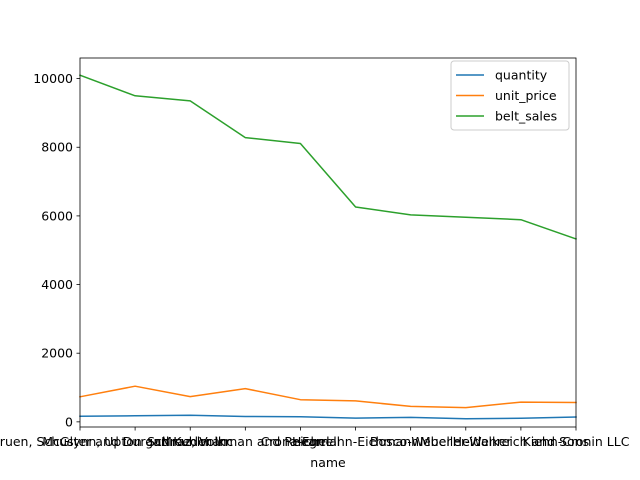  I want to click on legend-label-unit-price: unit_price, so click(526, 95).